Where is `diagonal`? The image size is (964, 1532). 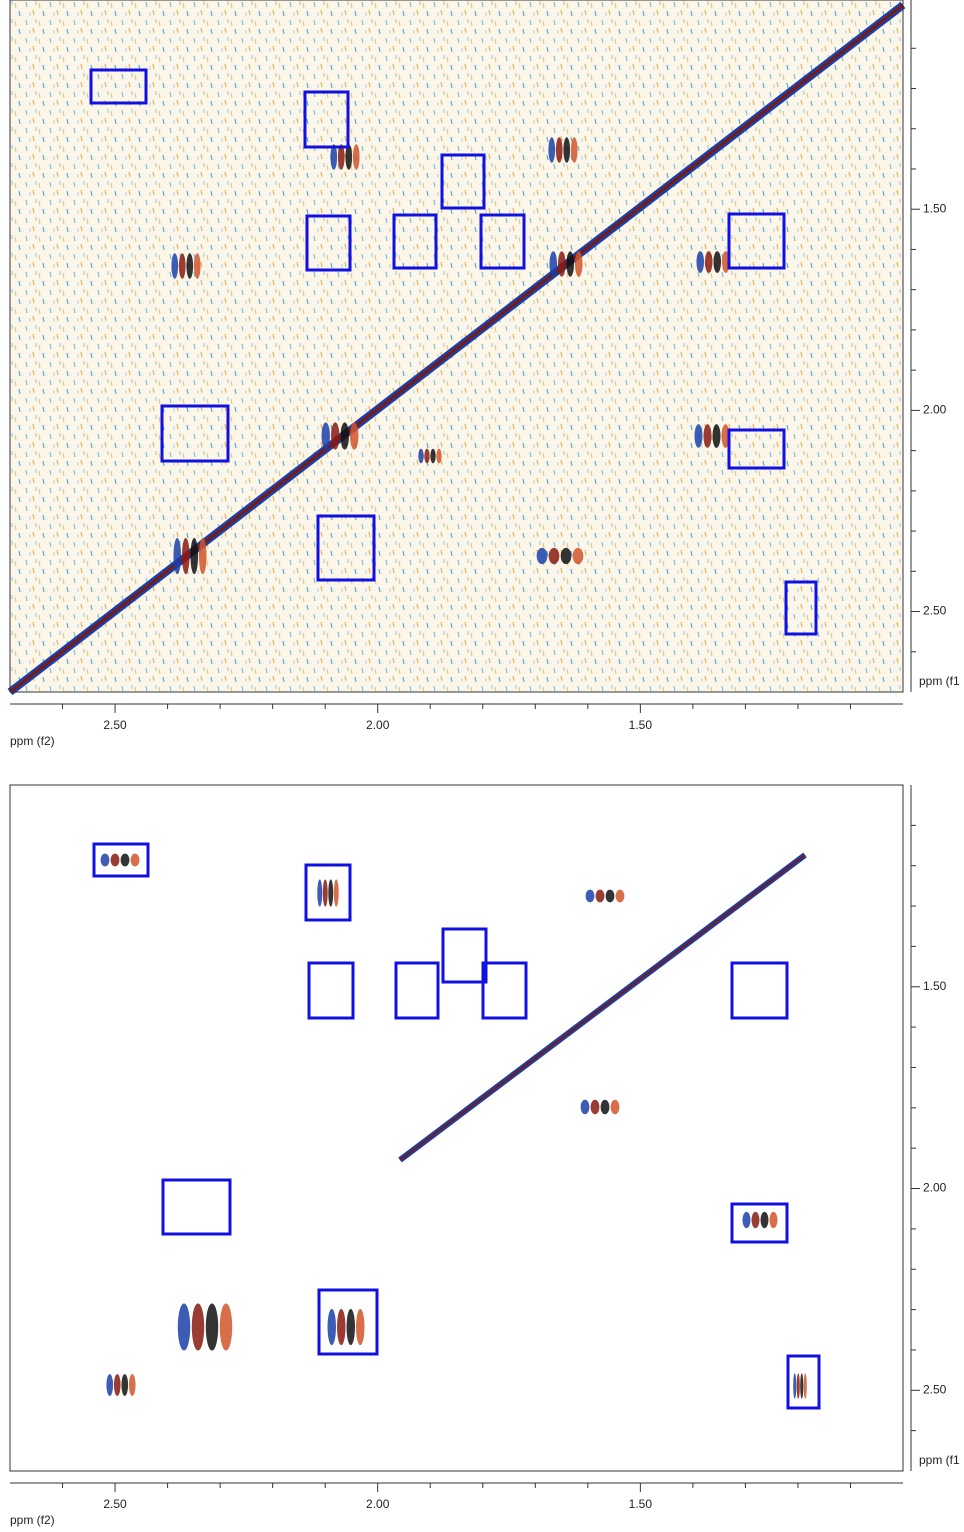
diagonal is located at coordinates (602, 1007).